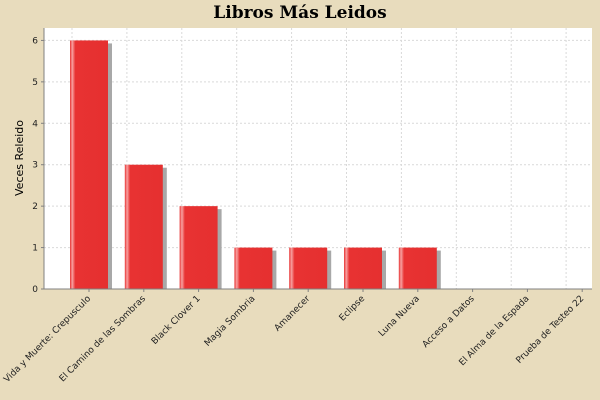 The width and height of the screenshot is (600, 400). I want to click on y-tick-label: 4, so click(35, 124).